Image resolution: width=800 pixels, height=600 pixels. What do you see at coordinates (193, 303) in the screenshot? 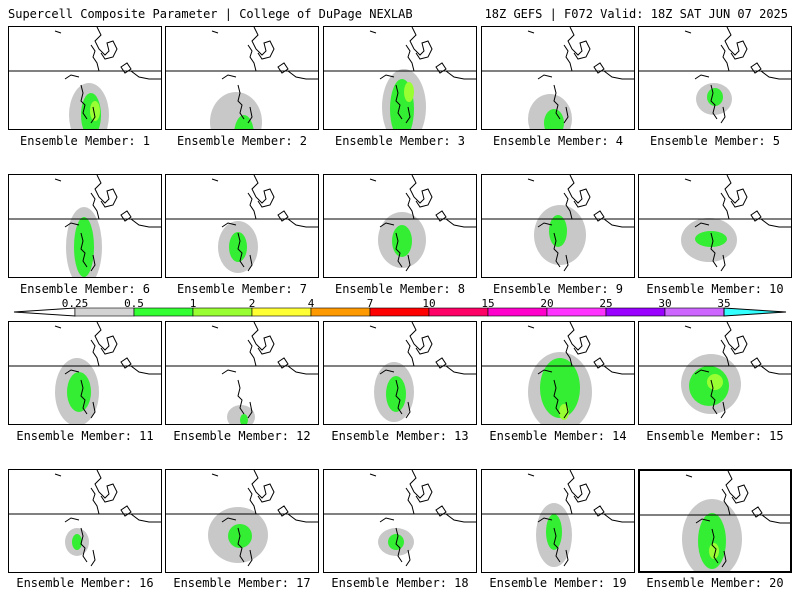
I see `colorbar-tick-label: 1` at bounding box center [193, 303].